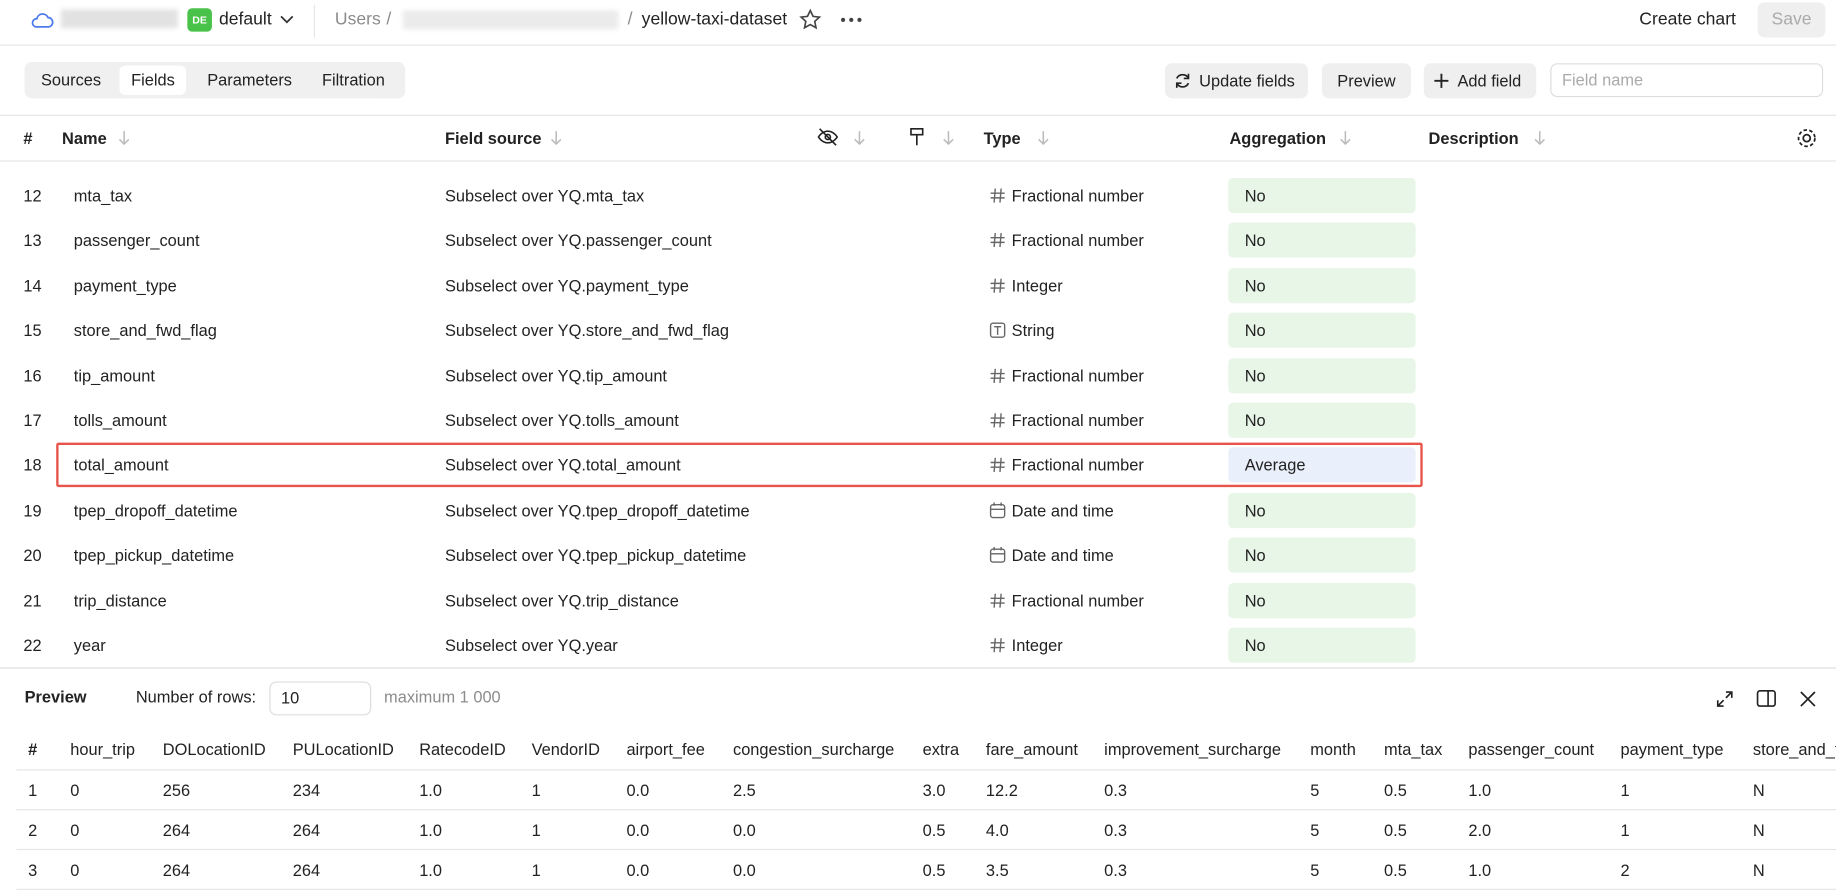 This screenshot has width=1836, height=891. Describe the element at coordinates (71, 79) in the screenshot. I see `tab: Sources` at that location.